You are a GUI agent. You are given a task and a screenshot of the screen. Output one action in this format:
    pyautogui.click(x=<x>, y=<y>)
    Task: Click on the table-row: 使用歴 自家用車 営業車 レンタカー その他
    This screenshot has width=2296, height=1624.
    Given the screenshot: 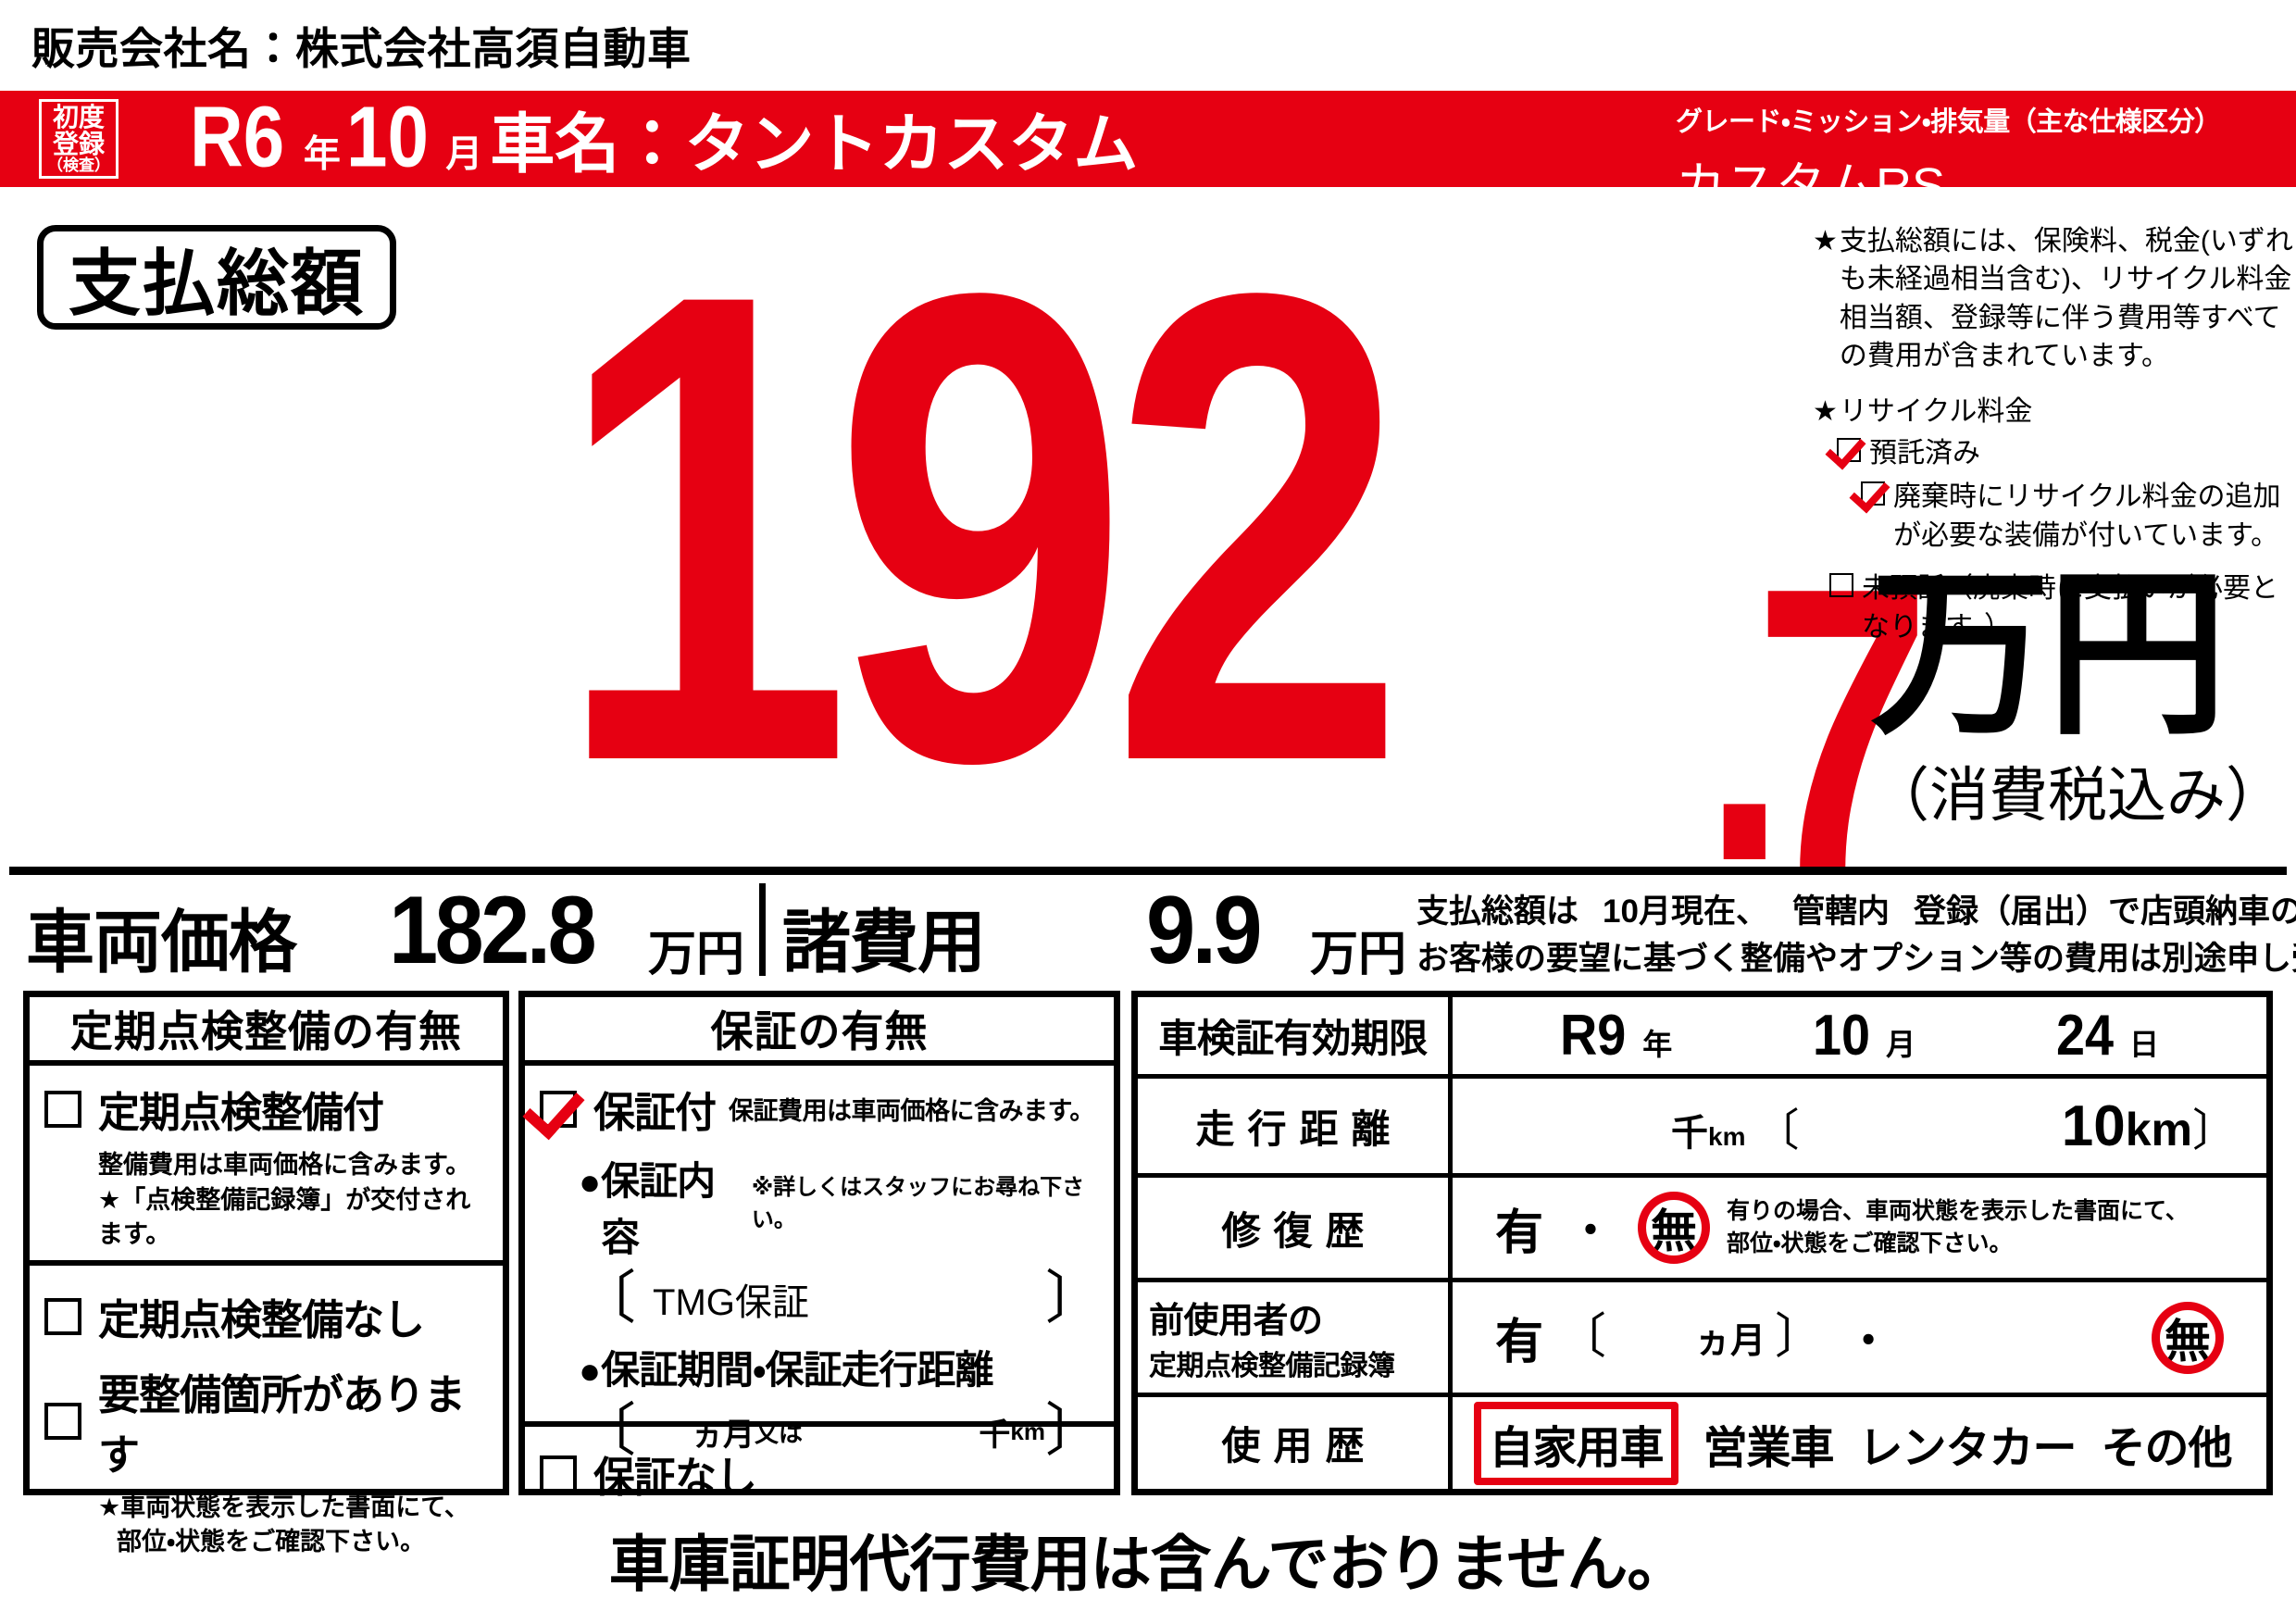 What is the action you would take?
    pyautogui.click(x=1702, y=1443)
    